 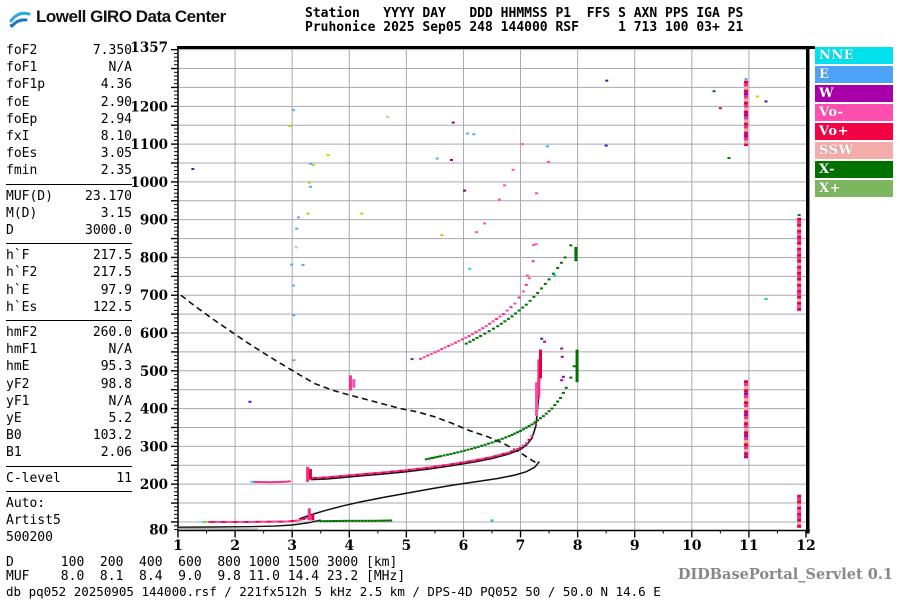 What do you see at coordinates (178, 546) in the screenshot?
I see `svg-text: 1` at bounding box center [178, 546].